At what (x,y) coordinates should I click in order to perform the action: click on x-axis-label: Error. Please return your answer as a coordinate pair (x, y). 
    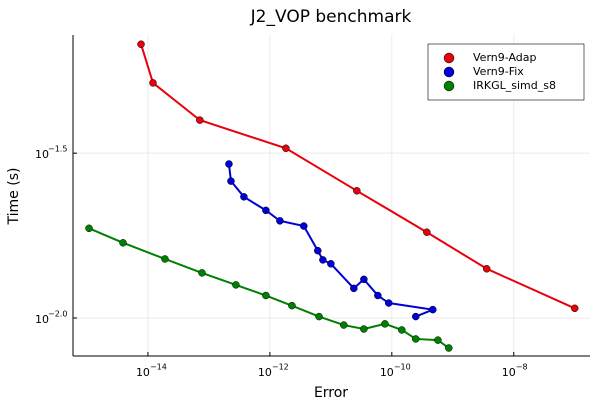
    Looking at the image, I should click on (331, 393).